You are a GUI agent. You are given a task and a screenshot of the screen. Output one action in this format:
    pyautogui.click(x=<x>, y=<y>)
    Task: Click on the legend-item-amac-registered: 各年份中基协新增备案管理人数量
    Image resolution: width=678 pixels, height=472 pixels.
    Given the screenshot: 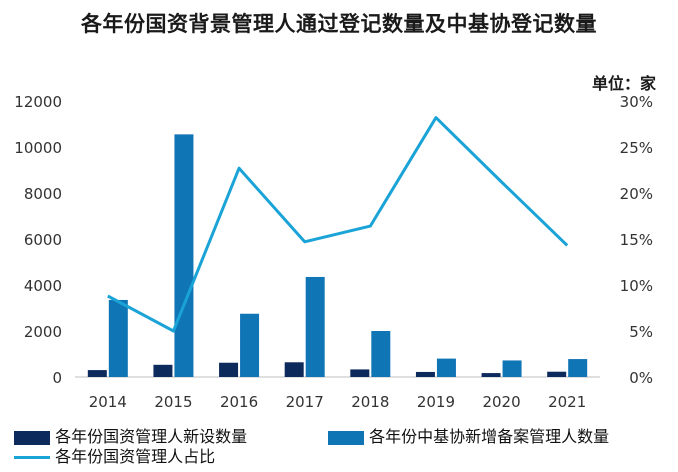 What is the action you would take?
    pyautogui.click(x=468, y=435)
    